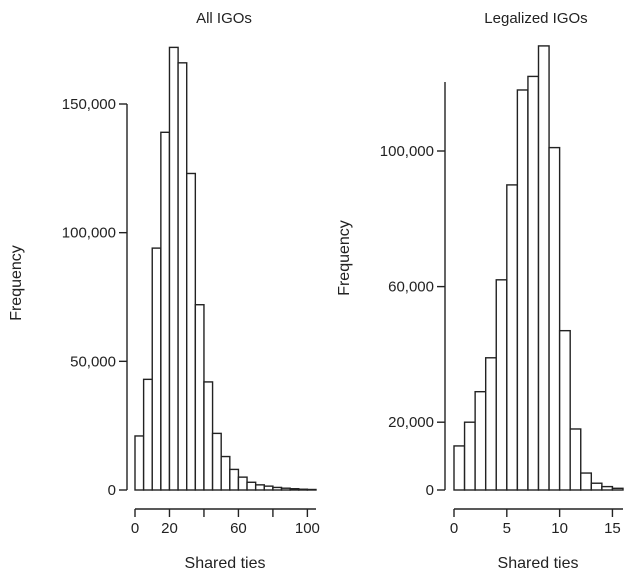 The height and width of the screenshot is (578, 637). What do you see at coordinates (169, 528) in the screenshot?
I see `x-tick-label: 20` at bounding box center [169, 528].